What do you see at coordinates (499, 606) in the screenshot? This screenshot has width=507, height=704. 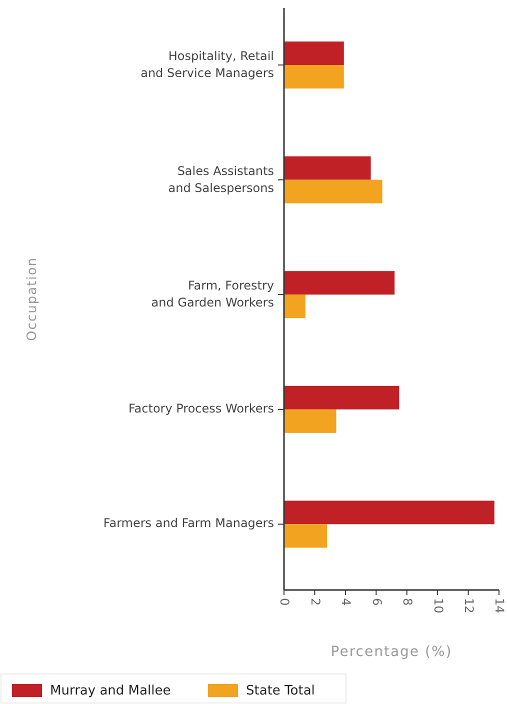 I see `x-tick-label: 14` at bounding box center [499, 606].